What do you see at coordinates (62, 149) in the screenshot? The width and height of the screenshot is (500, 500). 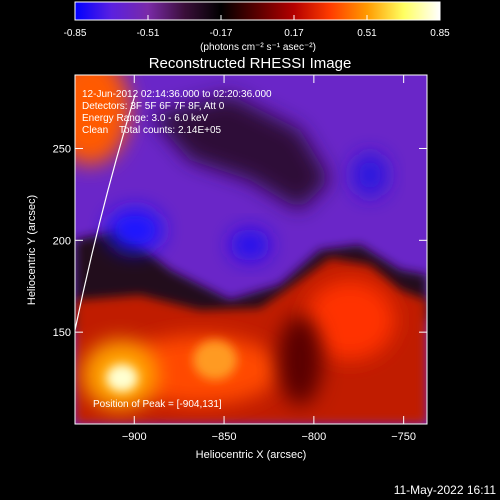 I see `y-tick-label: 250` at bounding box center [62, 149].